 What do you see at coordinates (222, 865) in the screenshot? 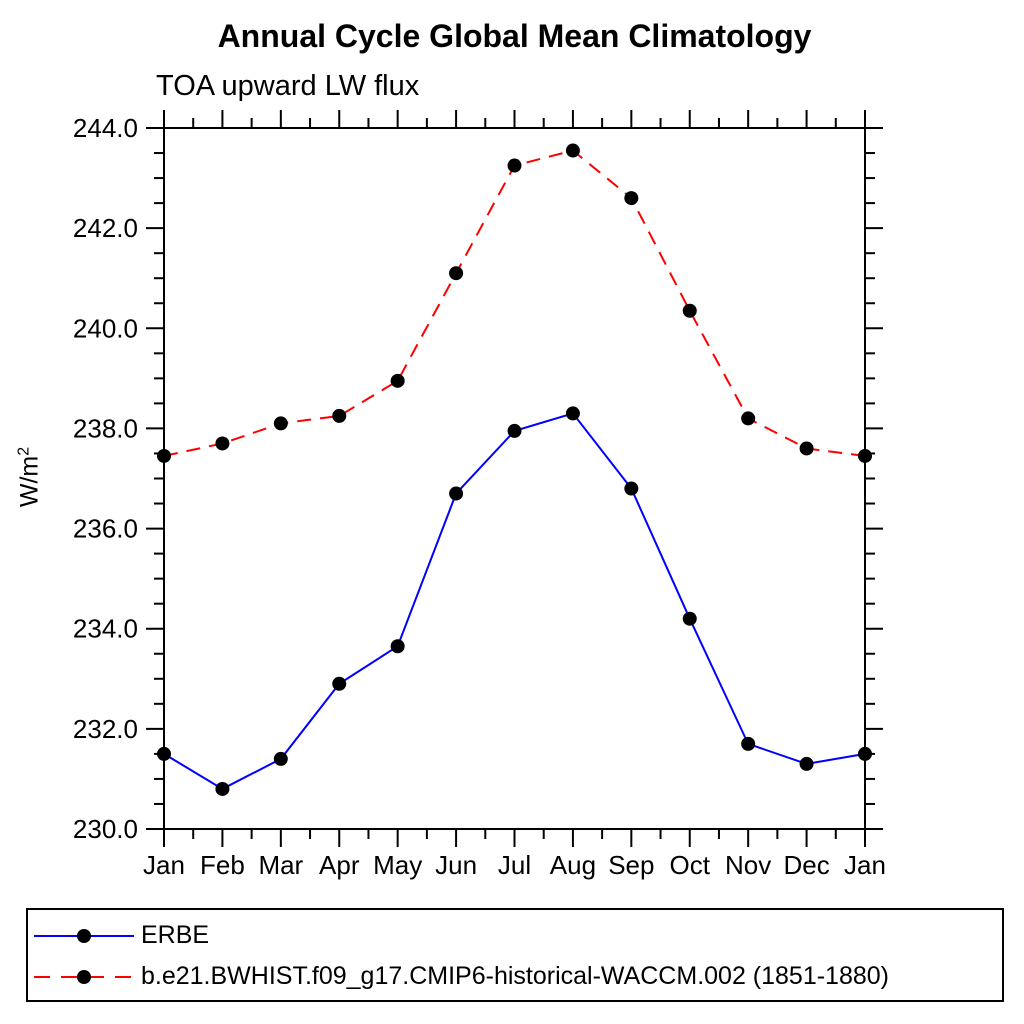
I see `x-tick-label: Feb` at bounding box center [222, 865].